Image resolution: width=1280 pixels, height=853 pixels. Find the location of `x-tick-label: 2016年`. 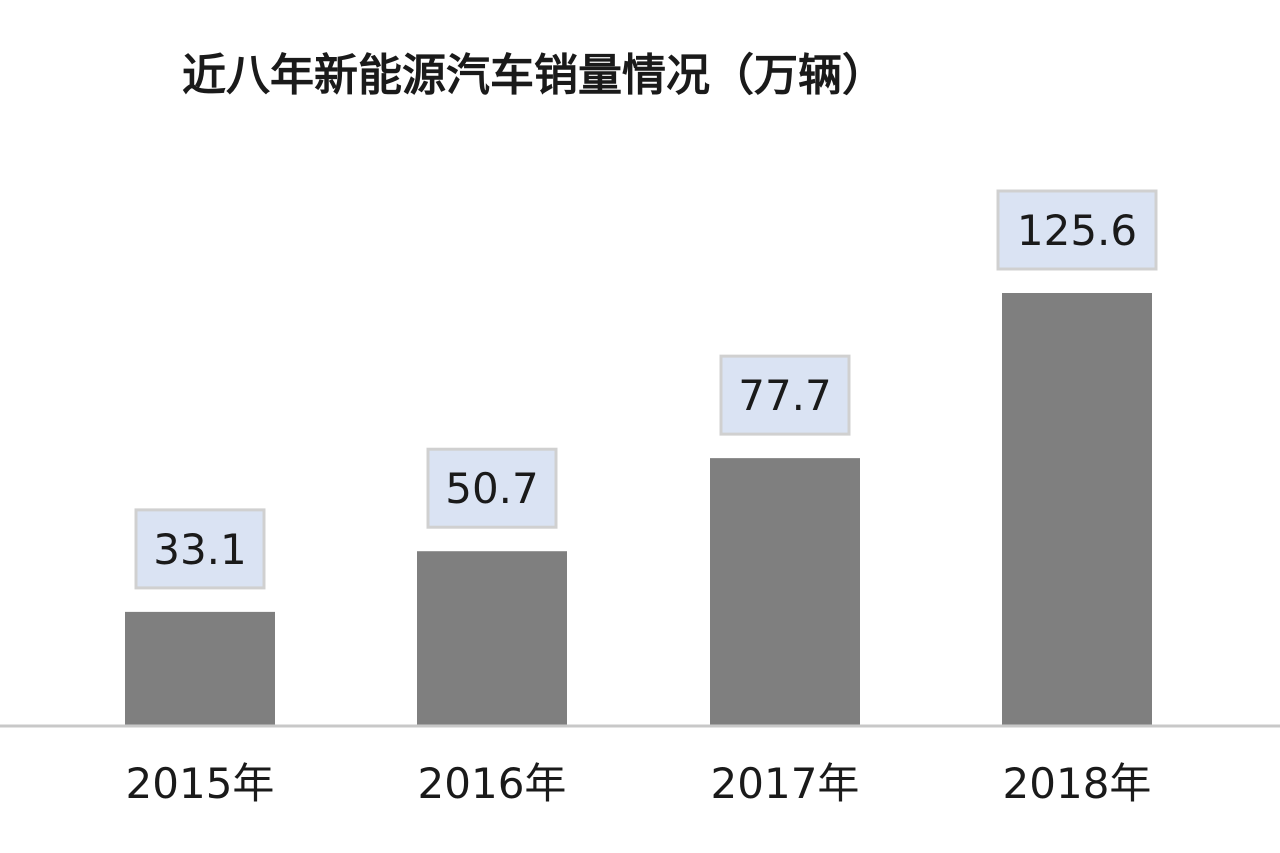

x-tick-label: 2016年 is located at coordinates (492, 783).